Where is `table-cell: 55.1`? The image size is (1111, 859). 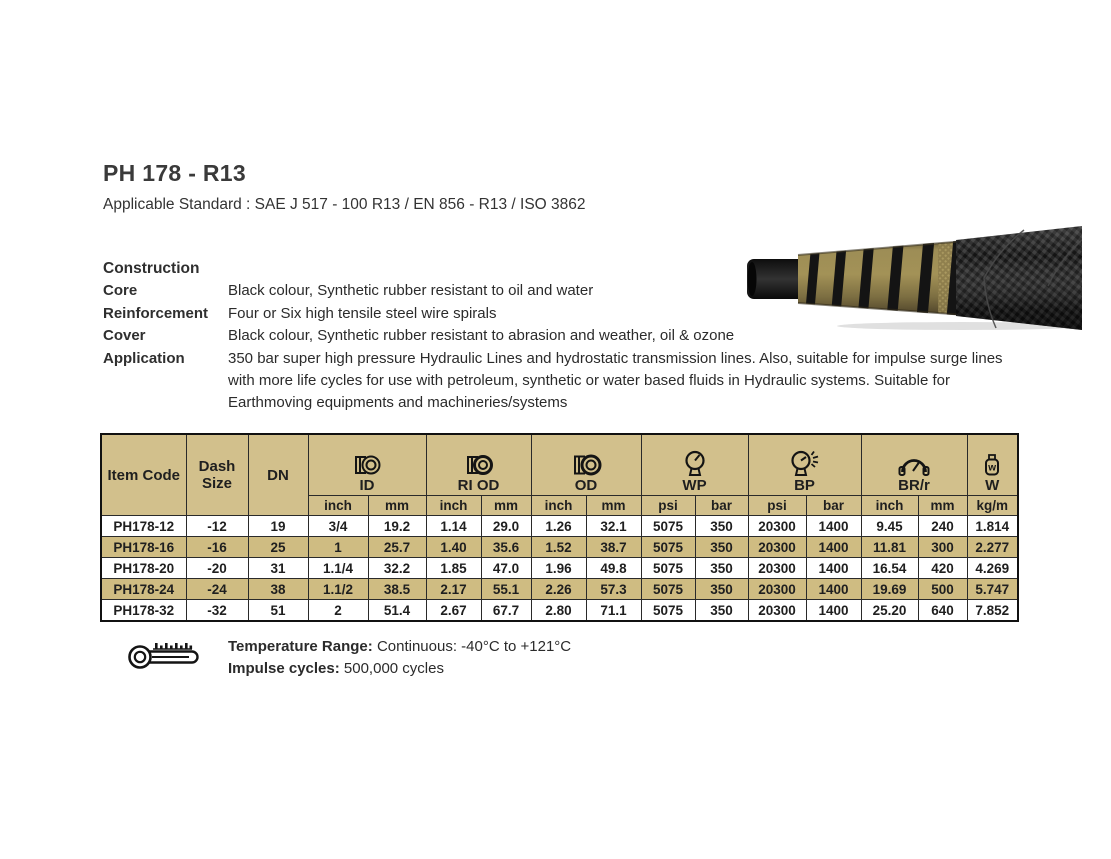
table-cell: 55.1 is located at coordinates (506, 589).